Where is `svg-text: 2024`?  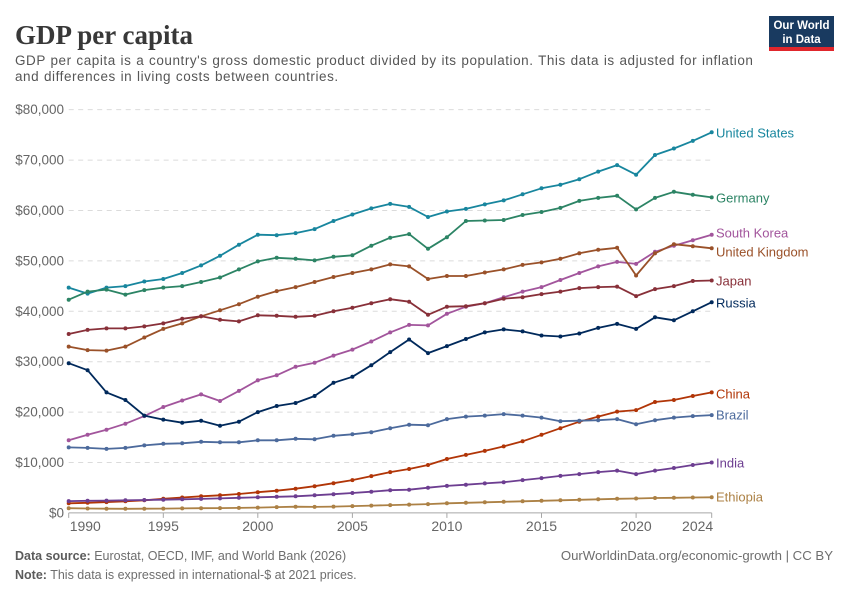 svg-text: 2024 is located at coordinates (697, 526).